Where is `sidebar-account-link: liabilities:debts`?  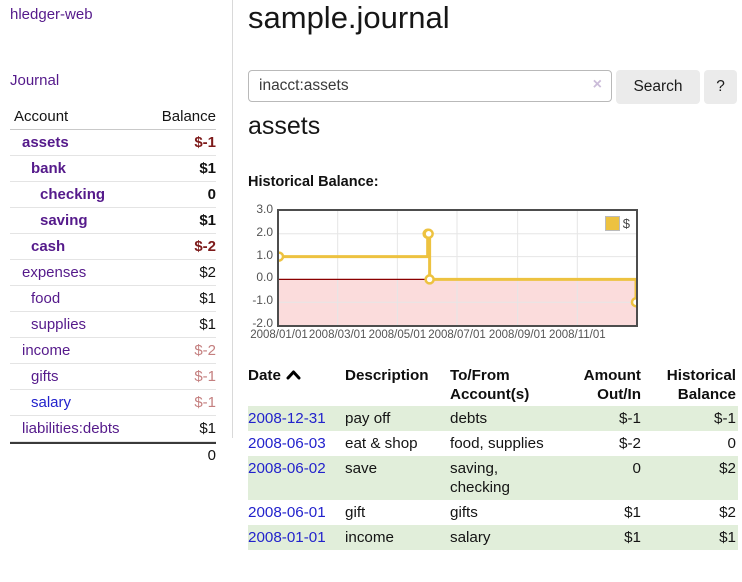
sidebar-account-link: liabilities:debts is located at coordinates (71, 428).